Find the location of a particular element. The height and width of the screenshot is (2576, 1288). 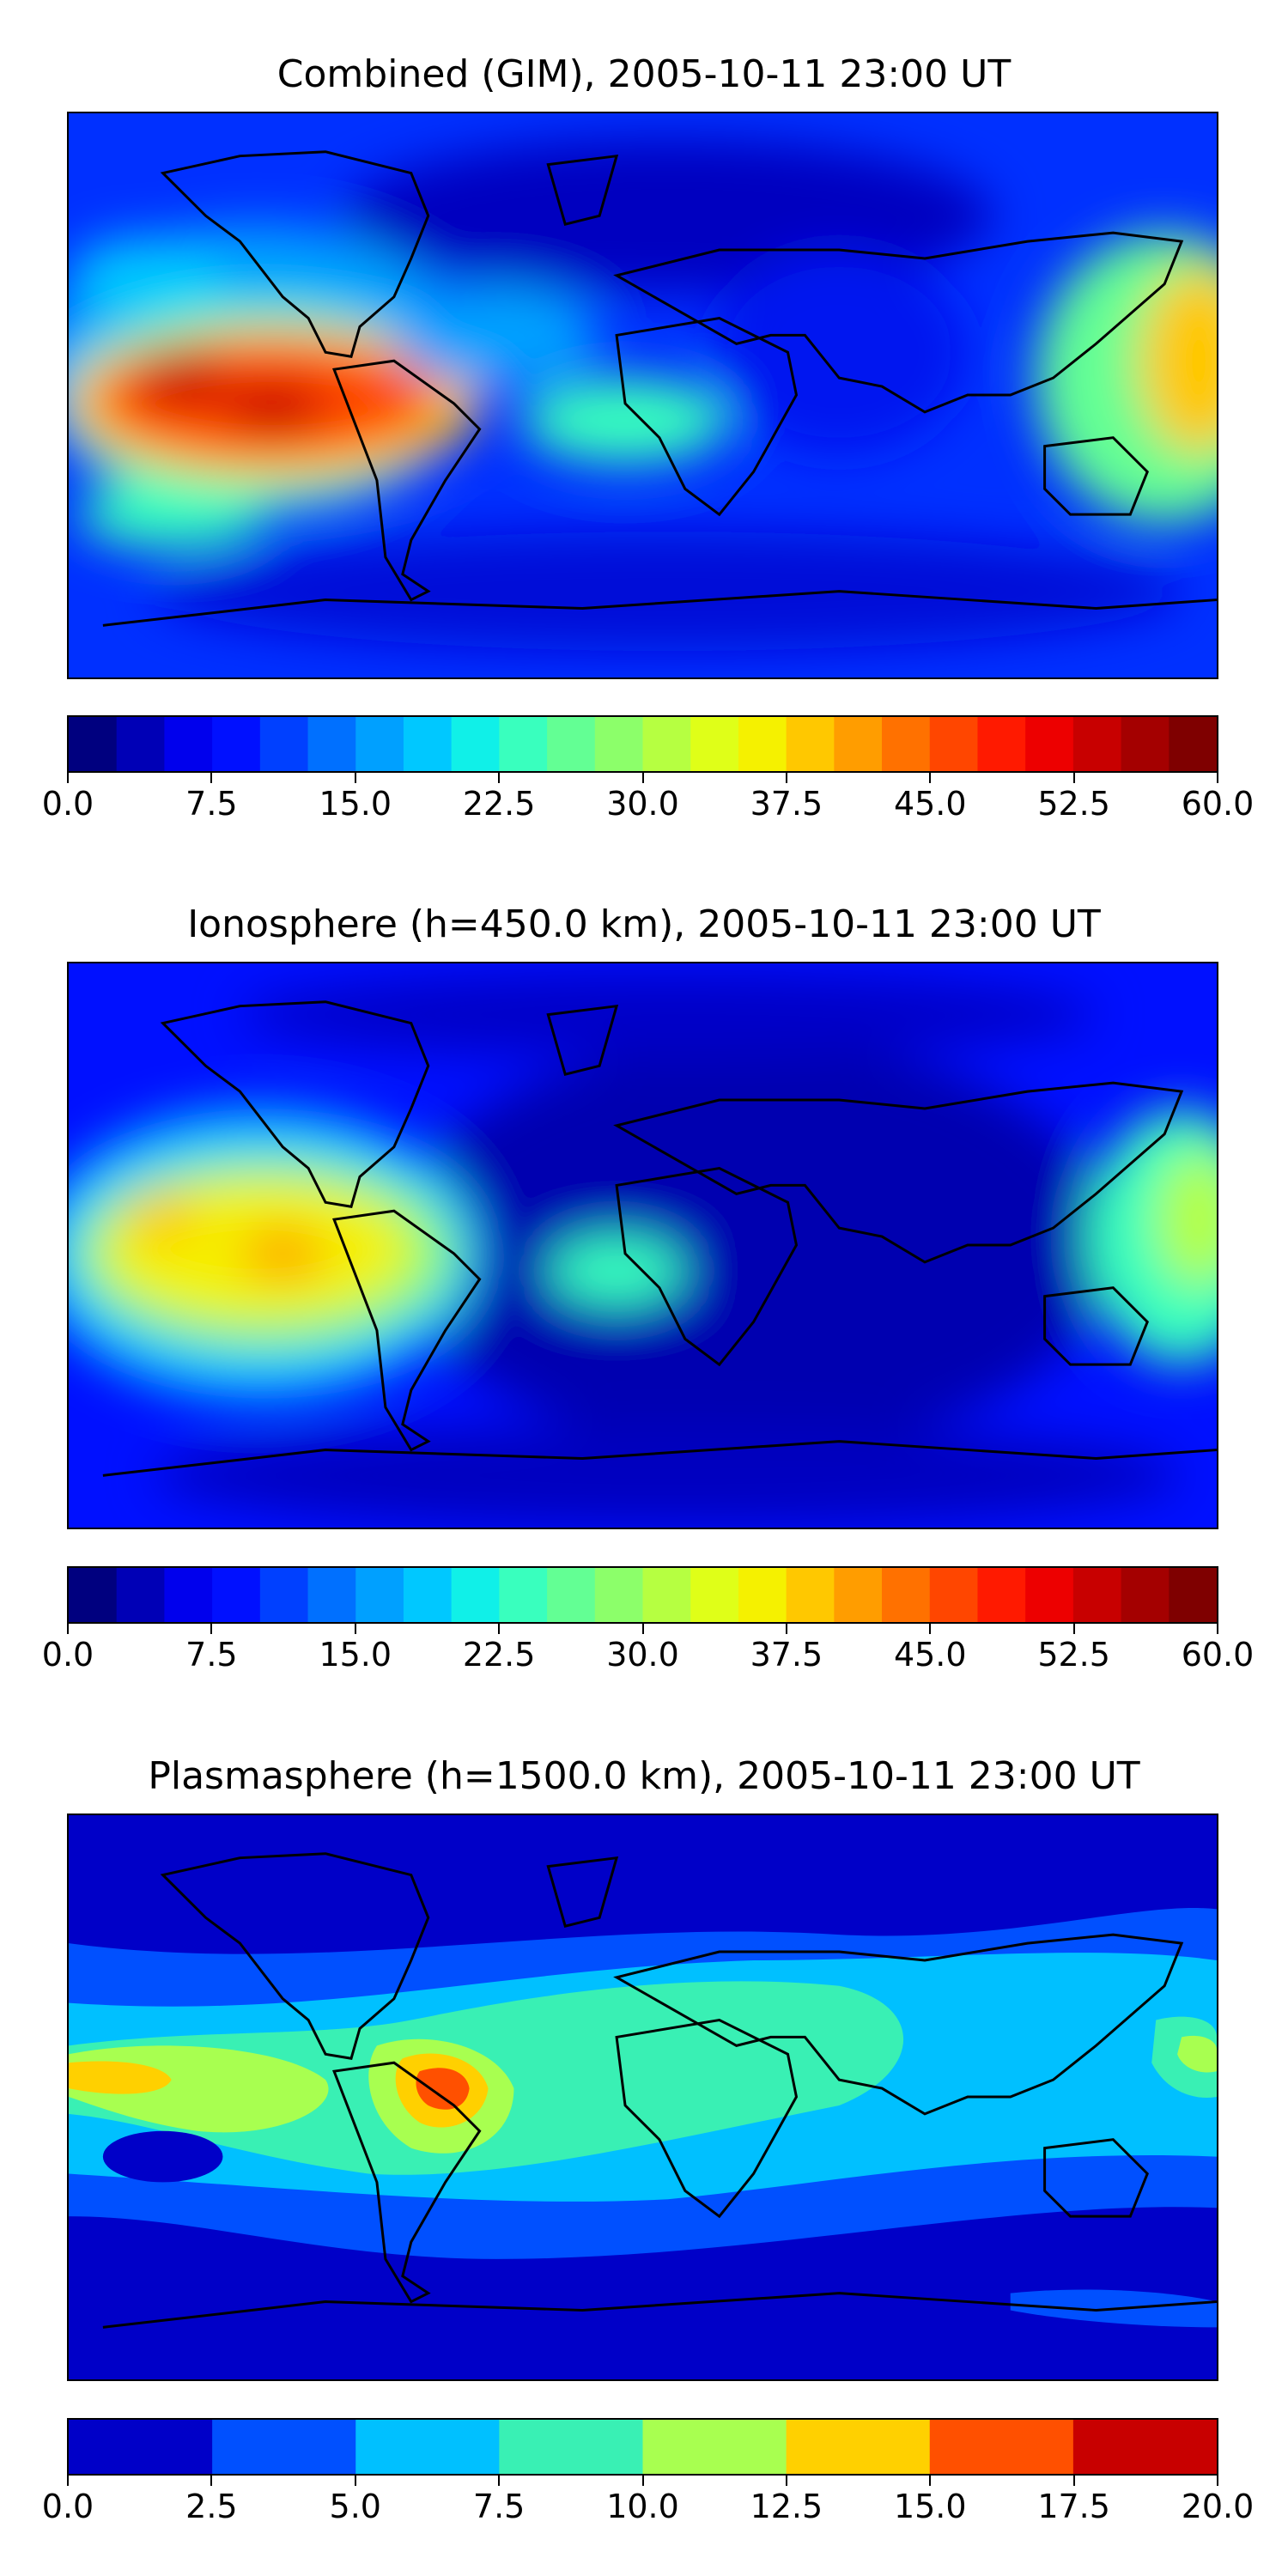

colorbar-ticks-ionosphere: 0.0 7.5 15.0 22.5 30.0 37.5 45.0 52.5 60.0 is located at coordinates (644, 1649).